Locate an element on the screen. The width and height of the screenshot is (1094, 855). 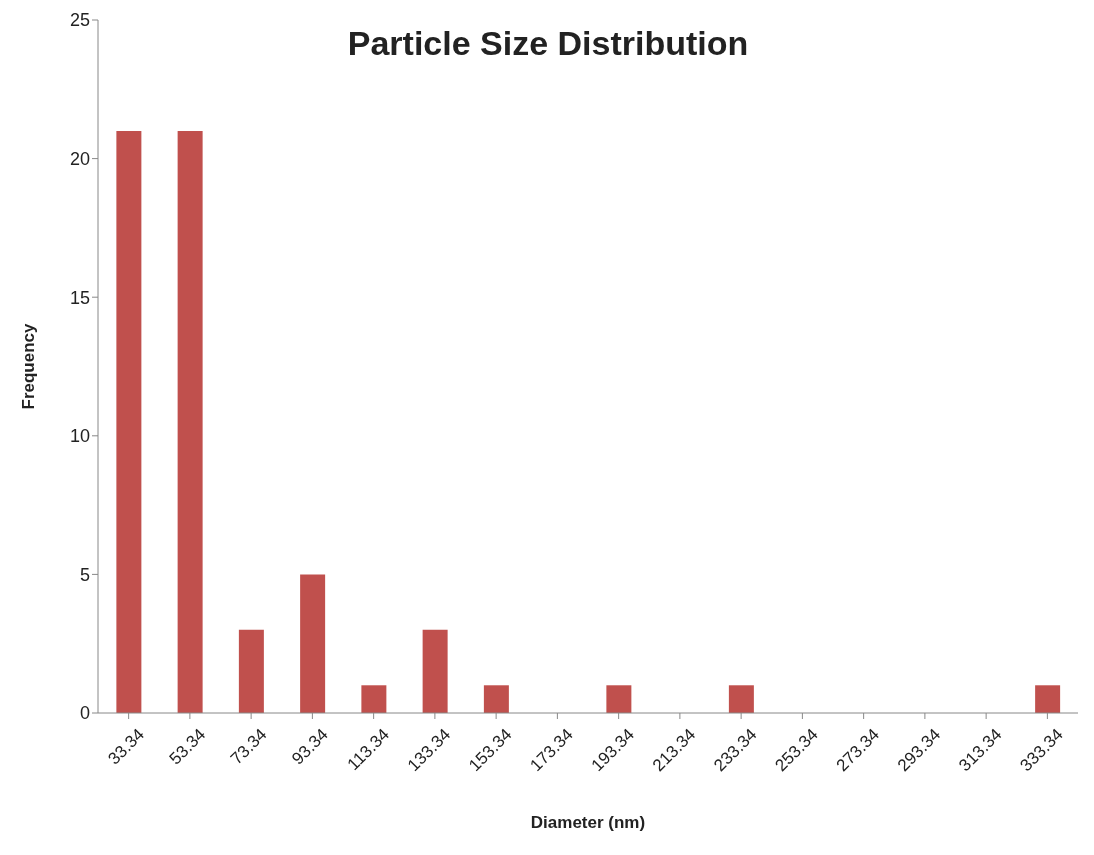
x-axis-title: Diameter (nm) is located at coordinates (588, 822).